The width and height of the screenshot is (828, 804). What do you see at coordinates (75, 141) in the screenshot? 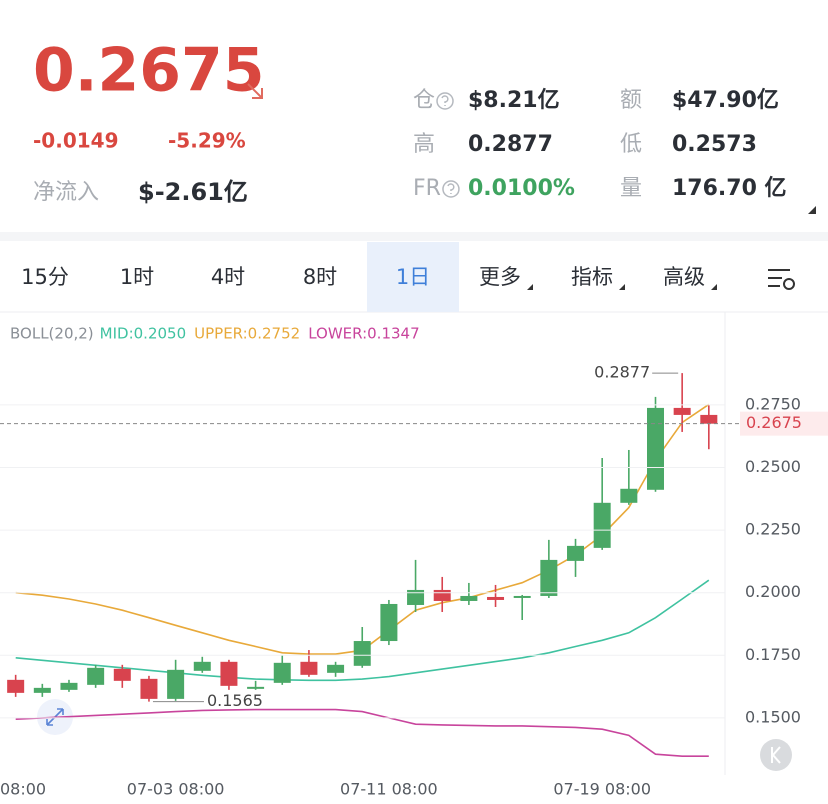
I see `change: -0.0149` at bounding box center [75, 141].